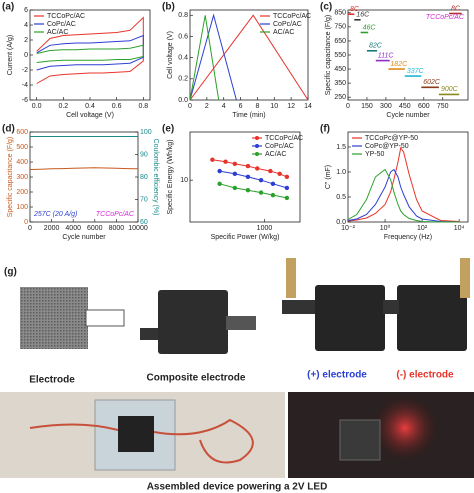 The image size is (474, 493). Describe the element at coordinates (73, 228) in the screenshot. I see `x-tick-label: 4000` at that location.